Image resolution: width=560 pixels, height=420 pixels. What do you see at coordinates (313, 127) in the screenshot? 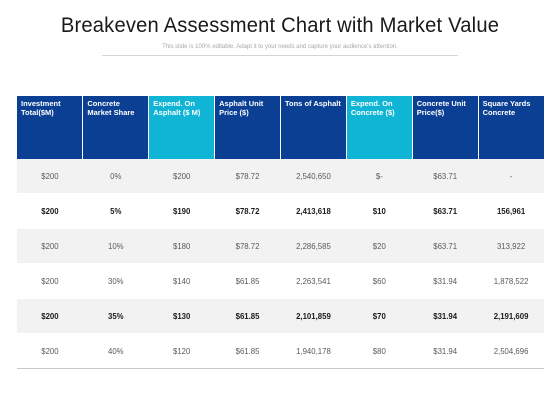
I see `header-tons-of-asphalt: Tons of Asphalt` at bounding box center [313, 127].